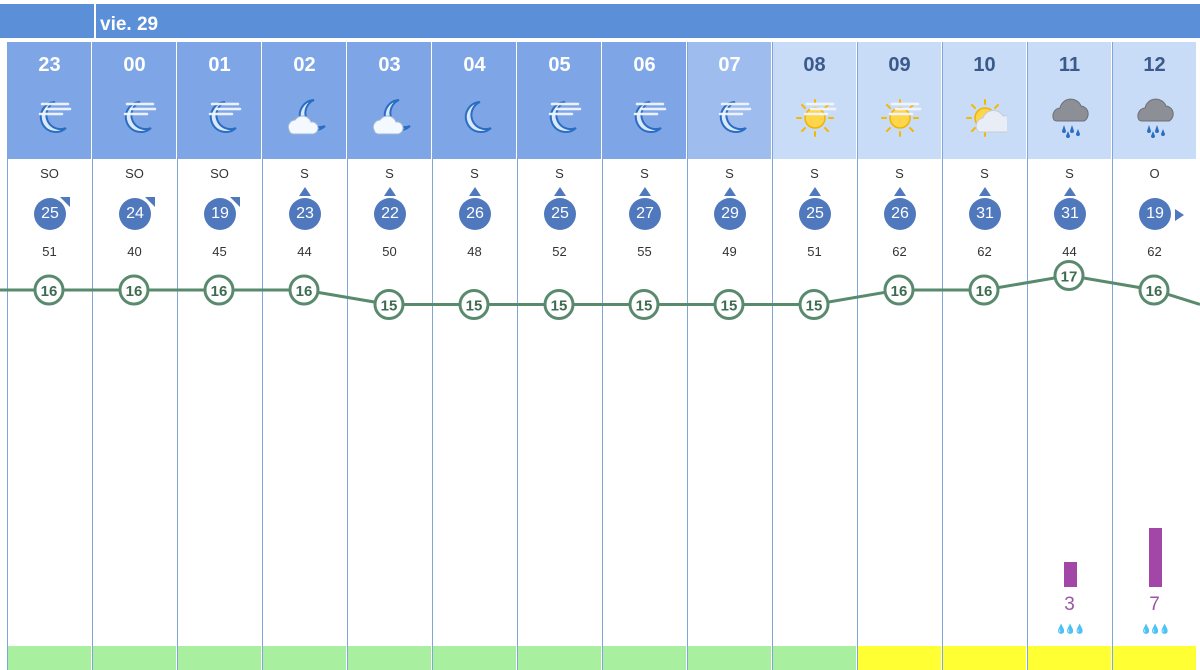  What do you see at coordinates (134, 251) in the screenshot?
I see `wind-gust: 40` at bounding box center [134, 251].